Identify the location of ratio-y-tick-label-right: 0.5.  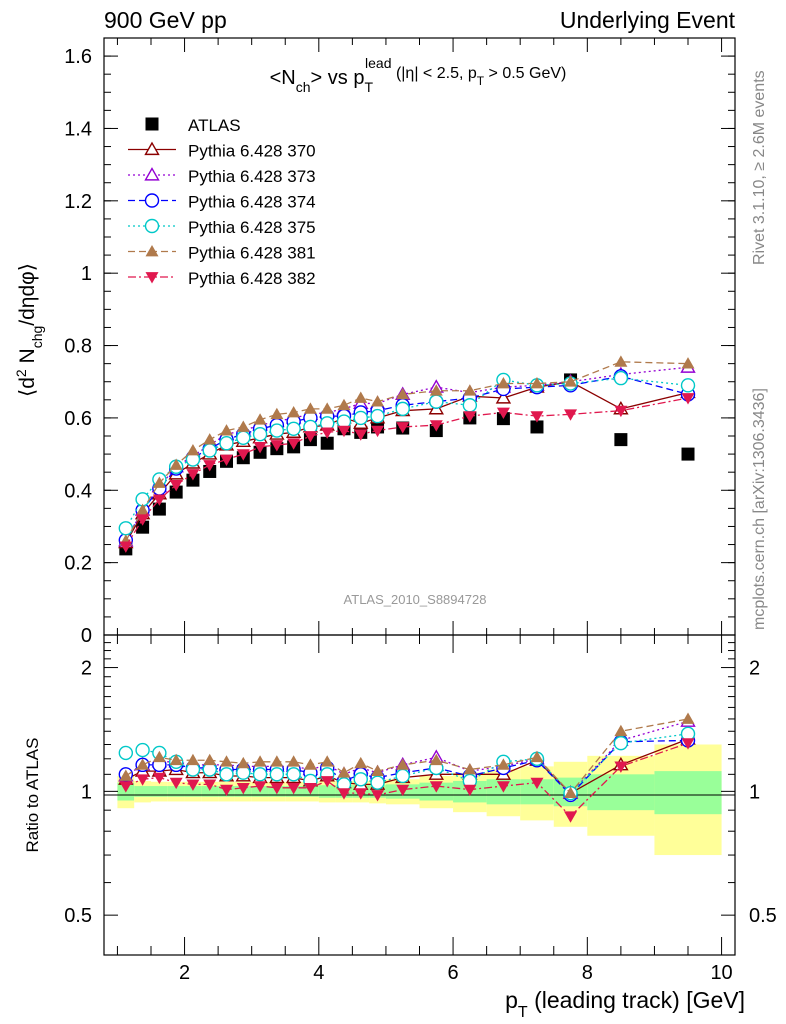
(763, 916).